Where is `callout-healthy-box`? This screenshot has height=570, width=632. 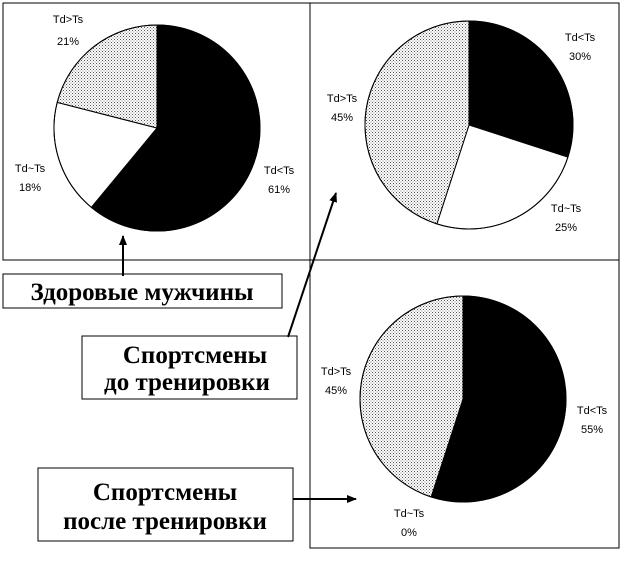
callout-healthy-box is located at coordinates (142, 291).